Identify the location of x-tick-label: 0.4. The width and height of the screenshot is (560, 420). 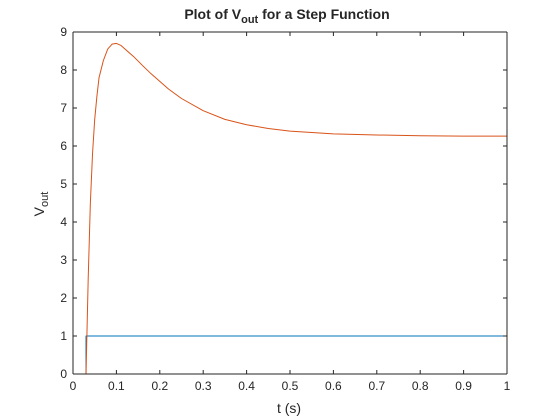
(246, 386).